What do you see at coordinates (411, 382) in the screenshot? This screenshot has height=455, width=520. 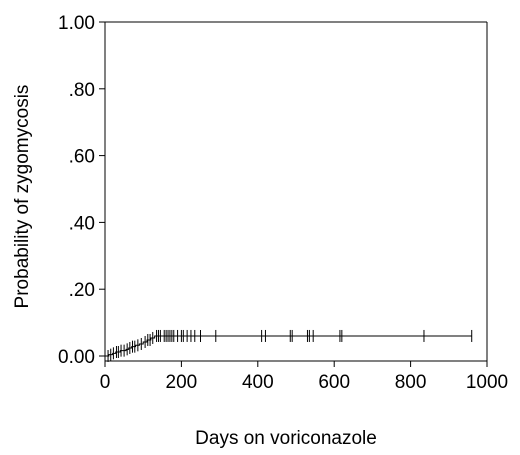 I see `x-tick-label: 800` at bounding box center [411, 382].